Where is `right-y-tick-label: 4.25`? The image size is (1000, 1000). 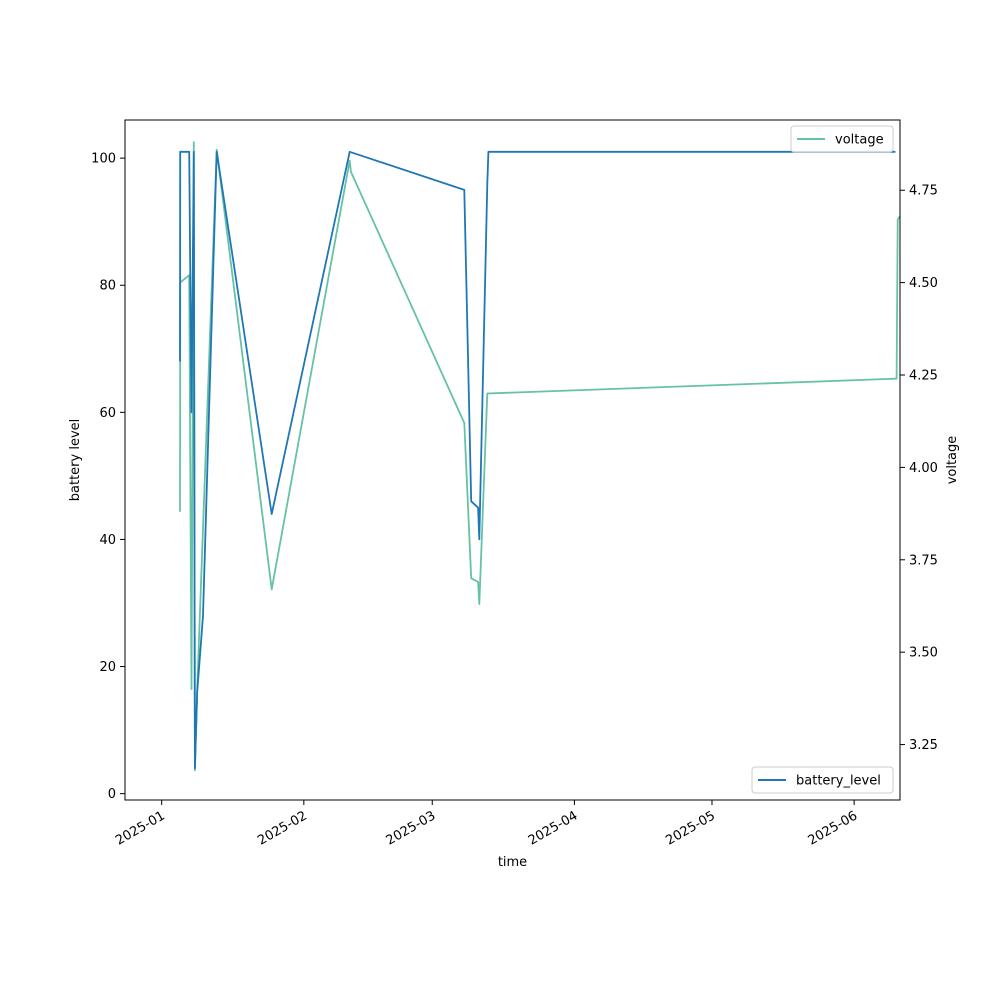 right-y-tick-label: 4.25 is located at coordinates (923, 376).